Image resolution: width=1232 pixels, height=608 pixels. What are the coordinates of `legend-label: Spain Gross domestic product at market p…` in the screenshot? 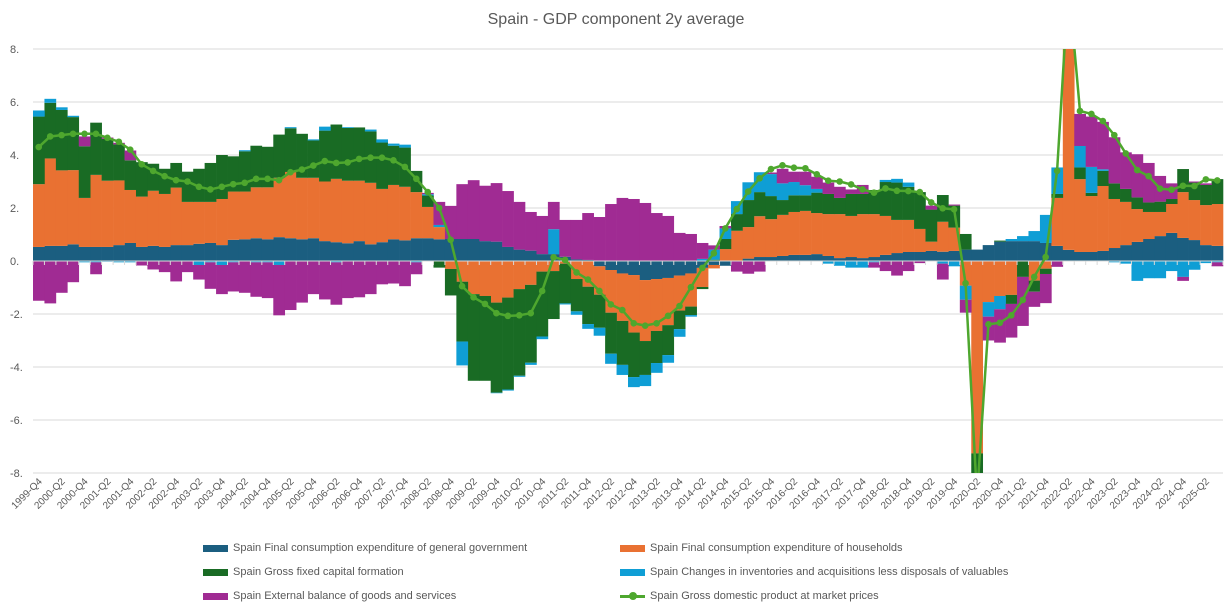 It's located at (764, 596).